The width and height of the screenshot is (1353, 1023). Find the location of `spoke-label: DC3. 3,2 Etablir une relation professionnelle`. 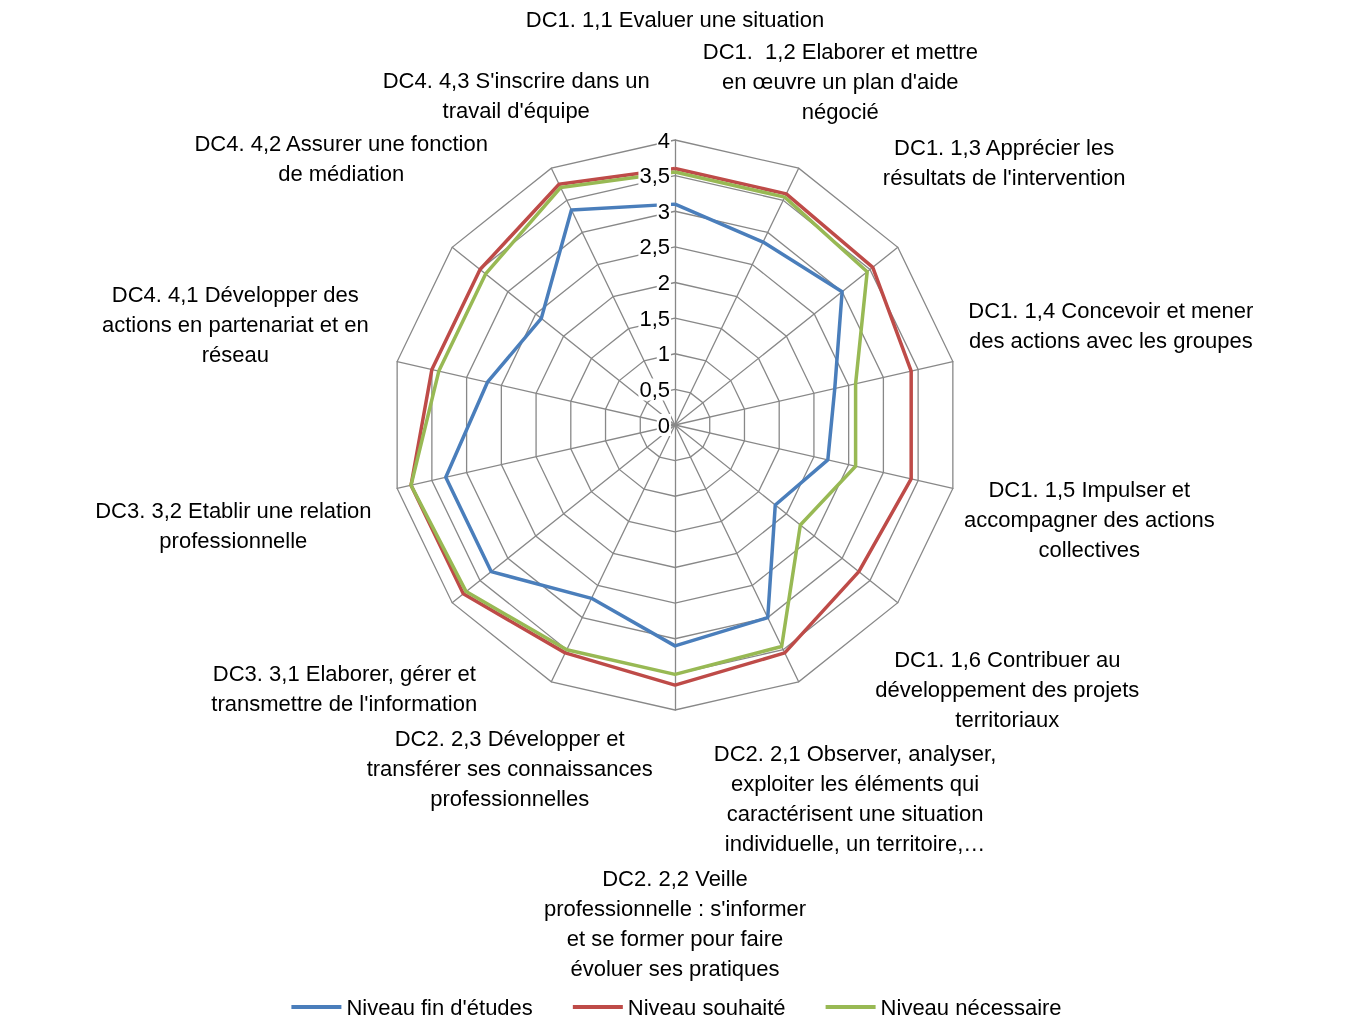

spoke-label: DC3. 3,2 Etablir une relation professionnelle is located at coordinates (233, 526).